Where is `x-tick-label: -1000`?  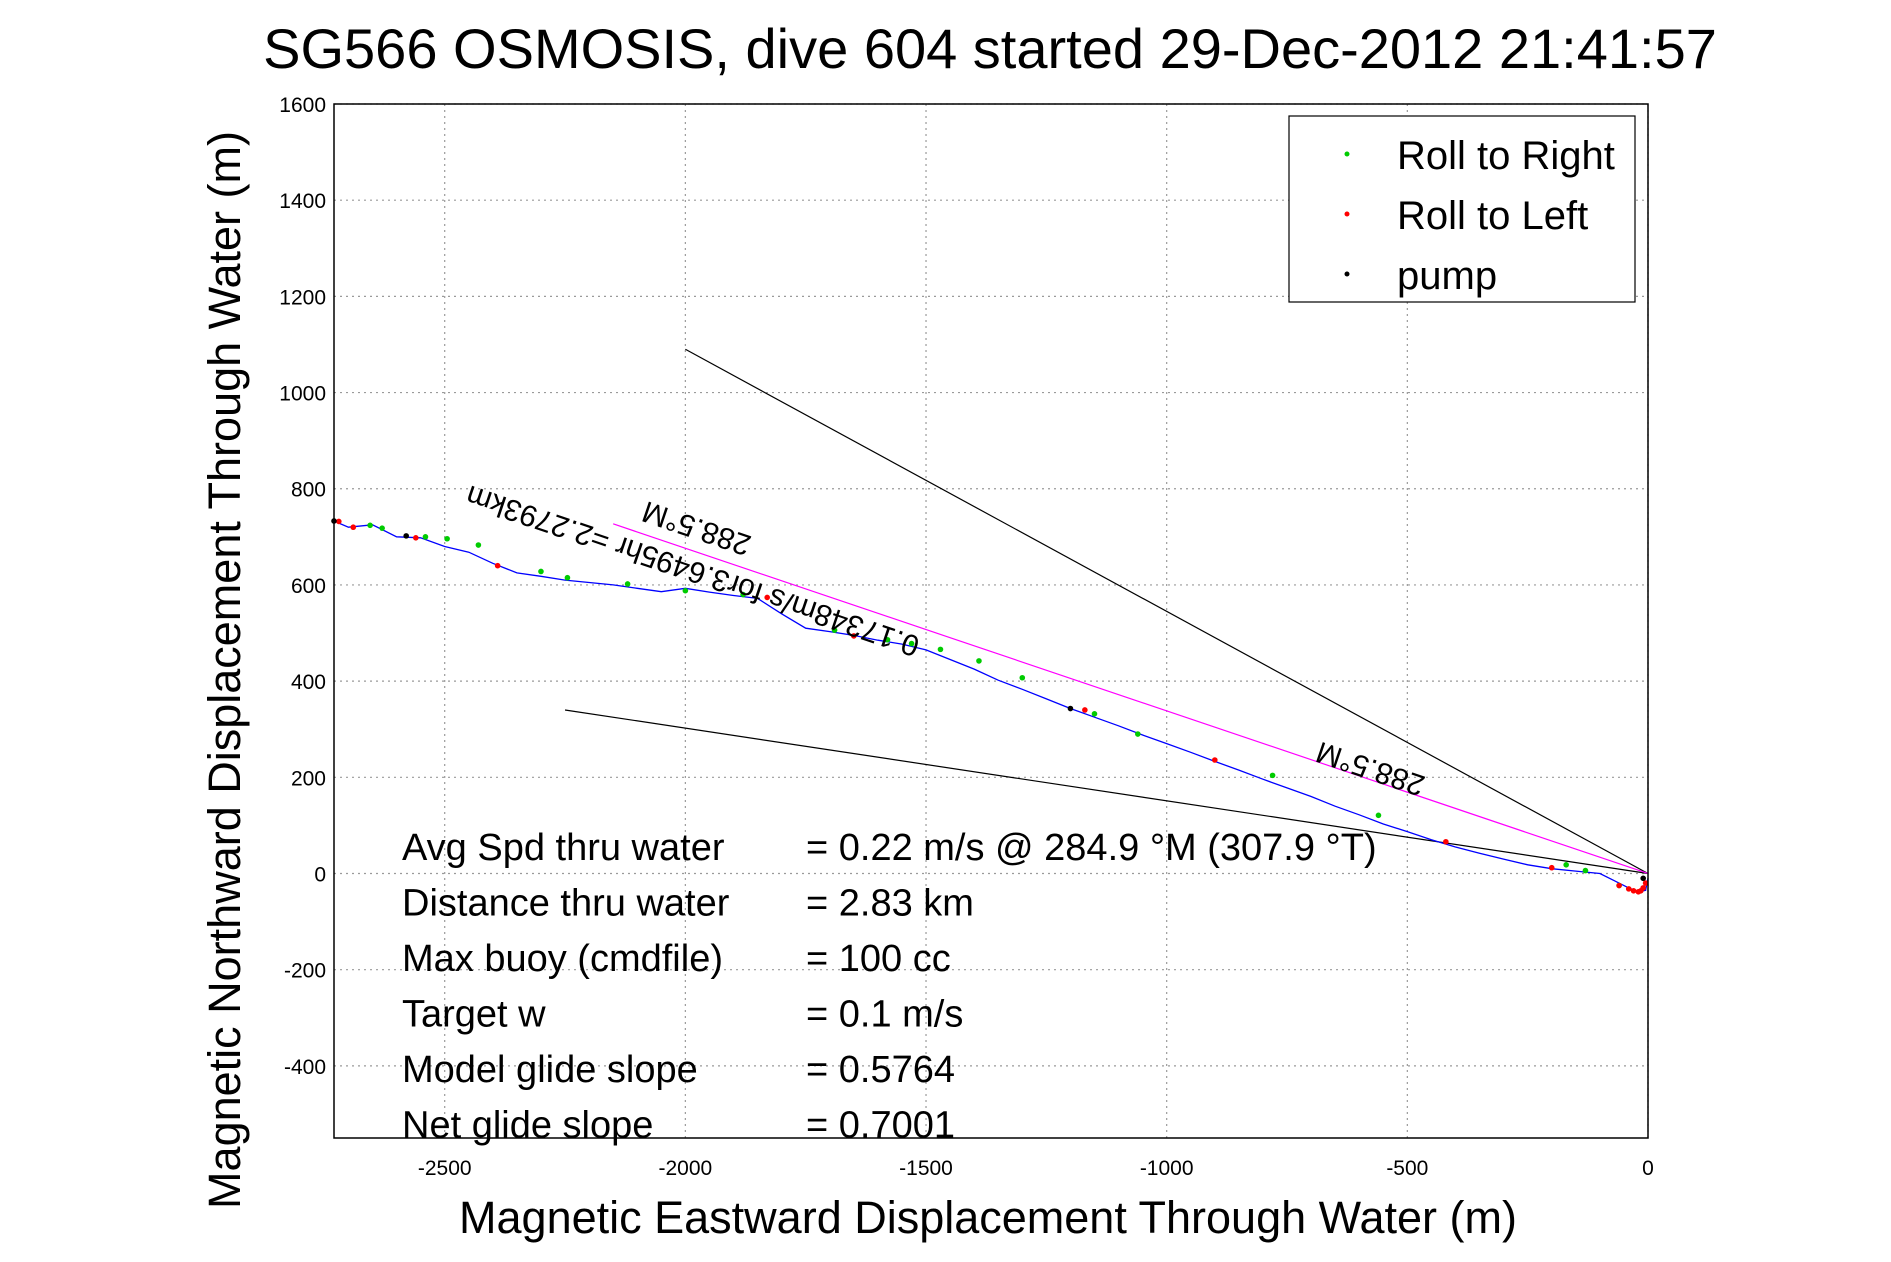 x-tick-label: -1000 is located at coordinates (1167, 1168).